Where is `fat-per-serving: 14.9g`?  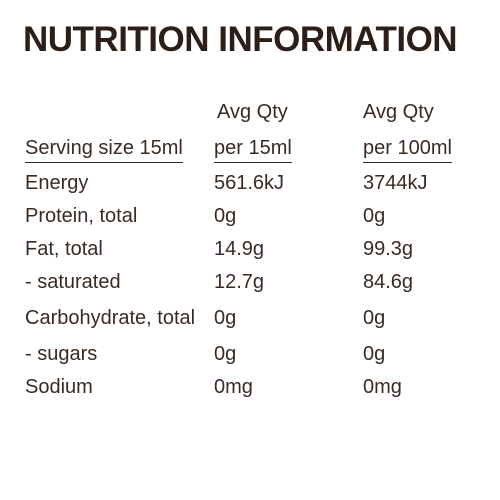 fat-per-serving: 14.9g is located at coordinates (239, 249).